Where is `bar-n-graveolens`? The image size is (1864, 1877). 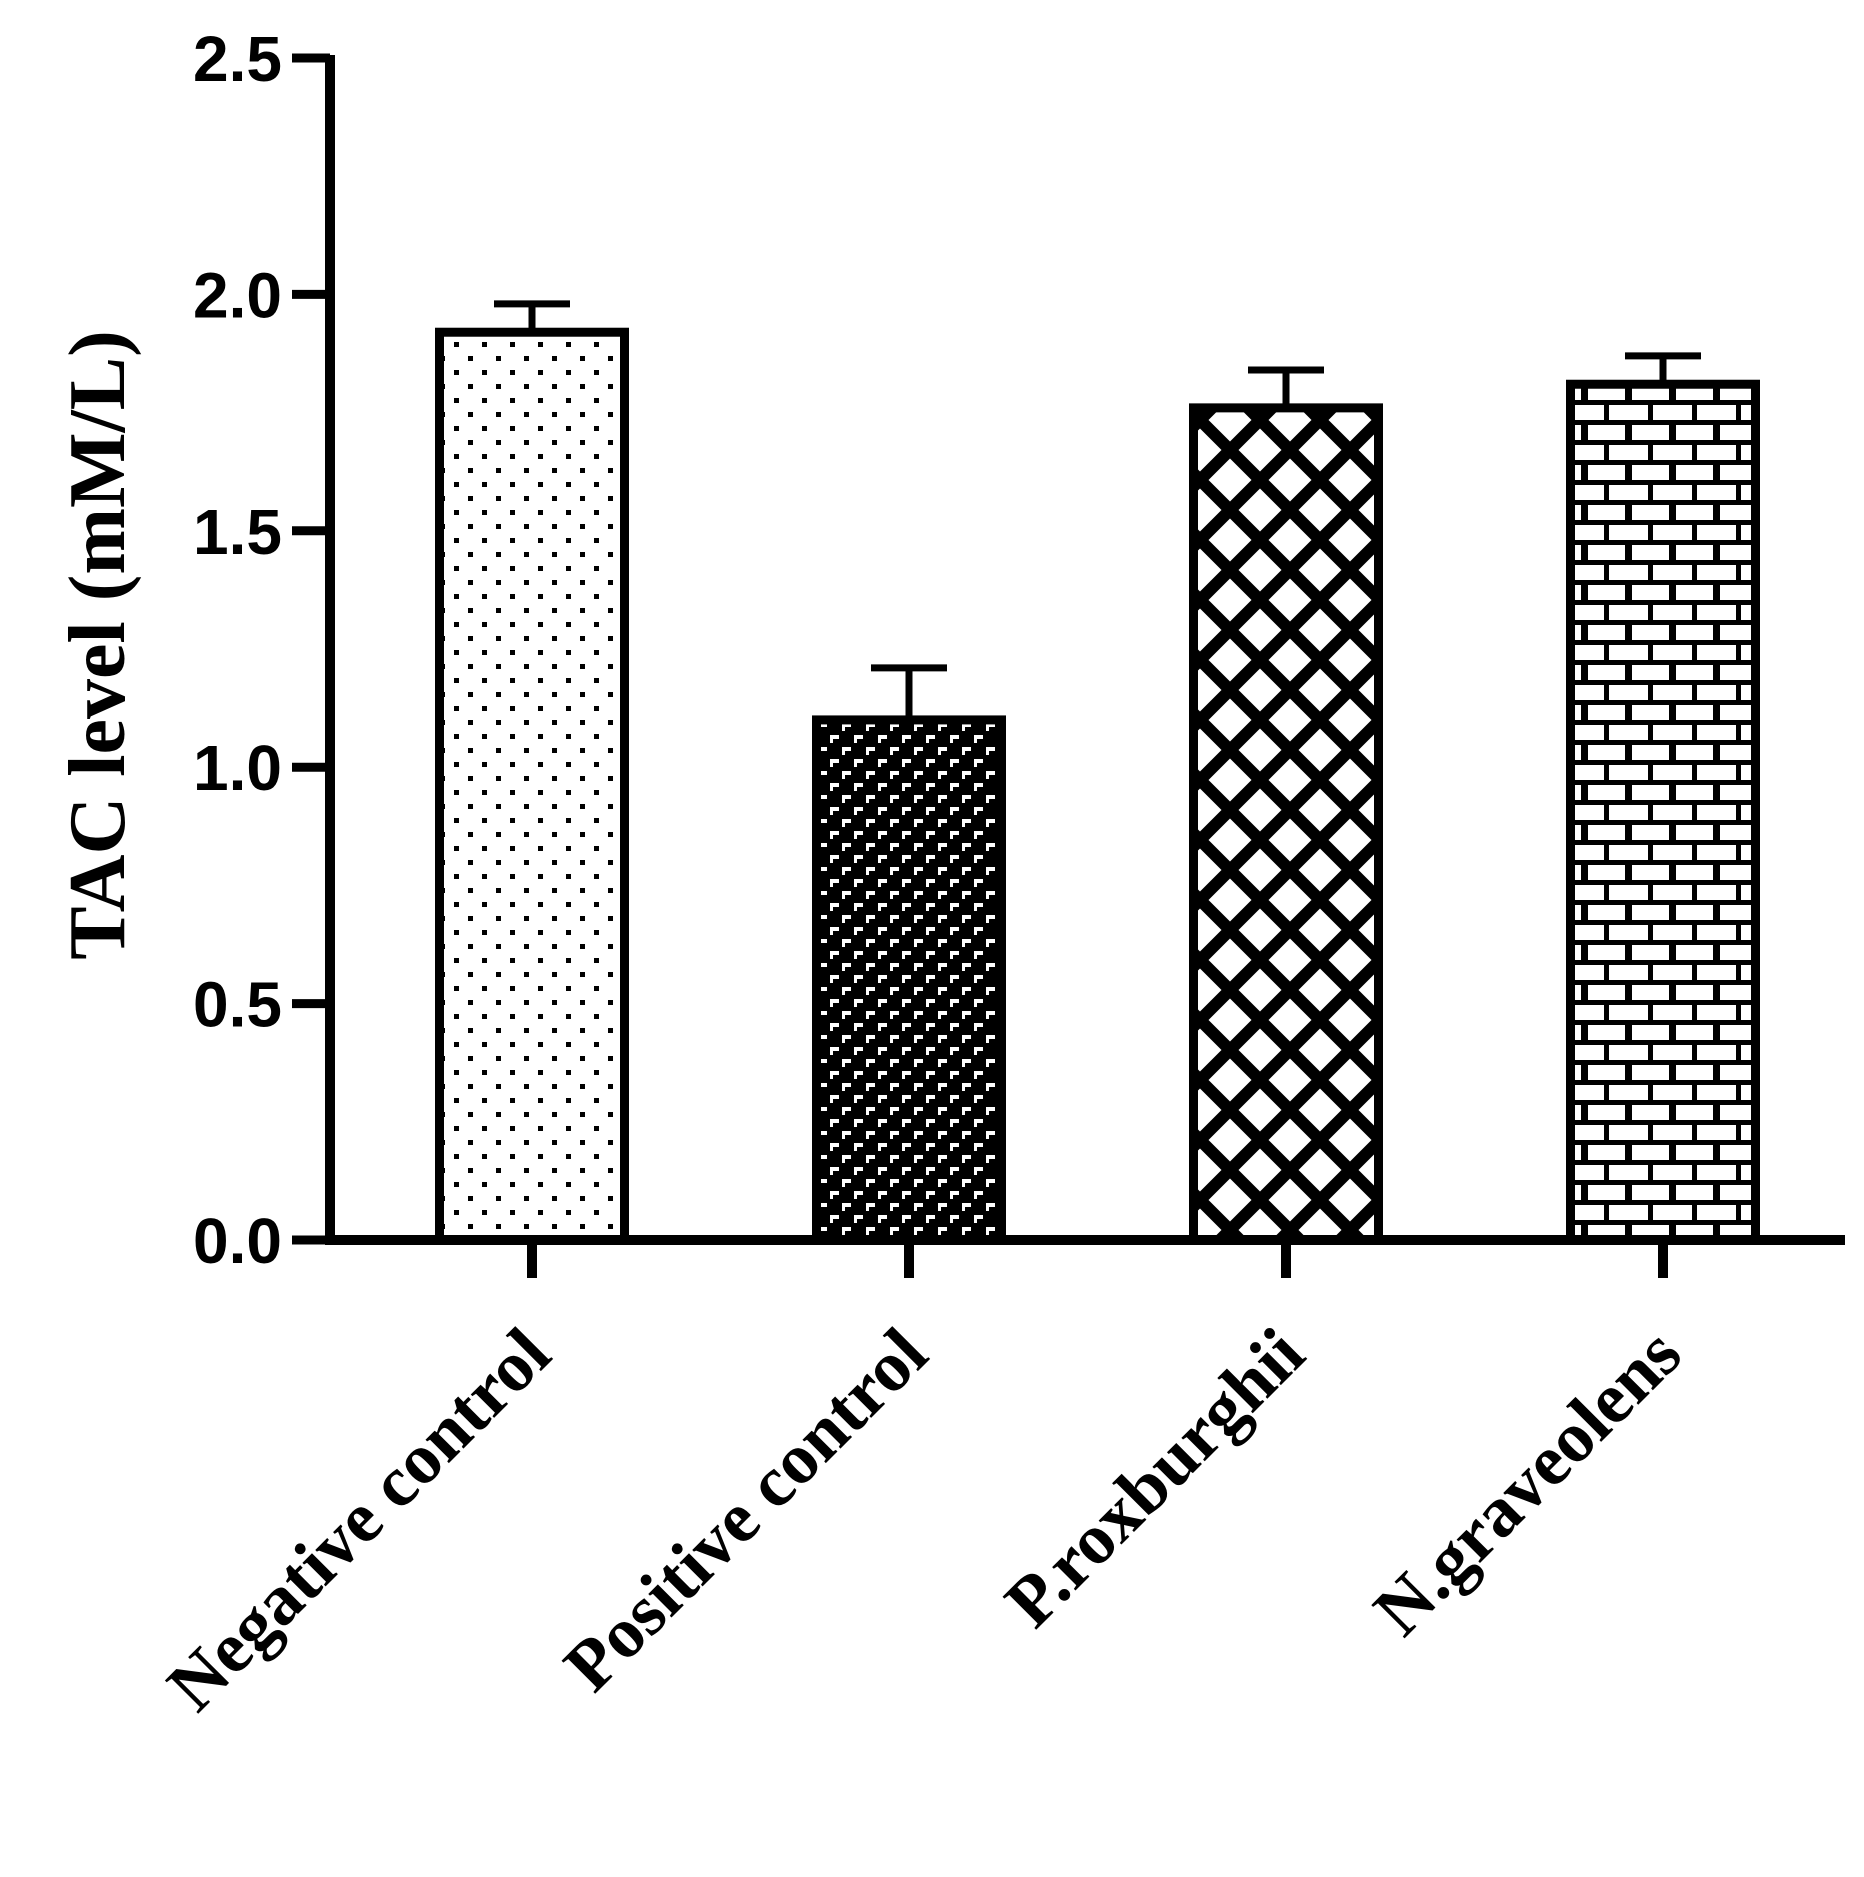 bar-n-graveolens is located at coordinates (1663, 812).